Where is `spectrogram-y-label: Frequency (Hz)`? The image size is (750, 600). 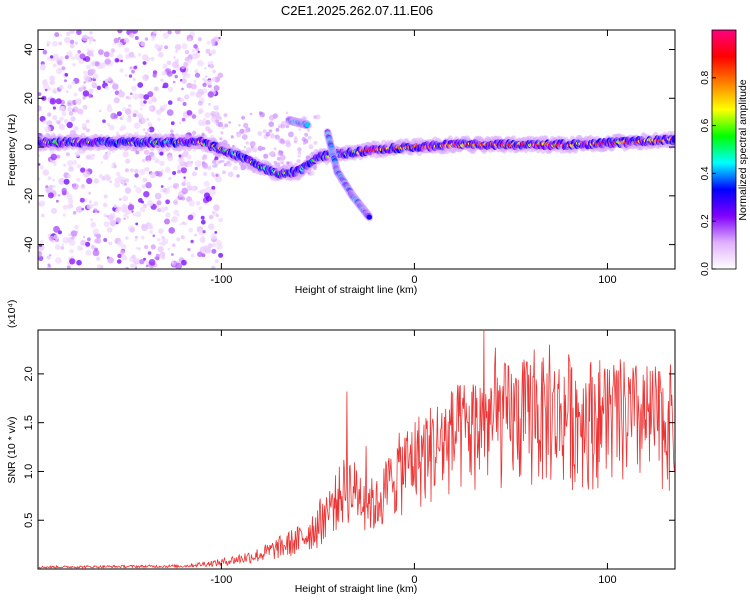 spectrogram-y-label: Frequency (Hz) is located at coordinates (12, 150).